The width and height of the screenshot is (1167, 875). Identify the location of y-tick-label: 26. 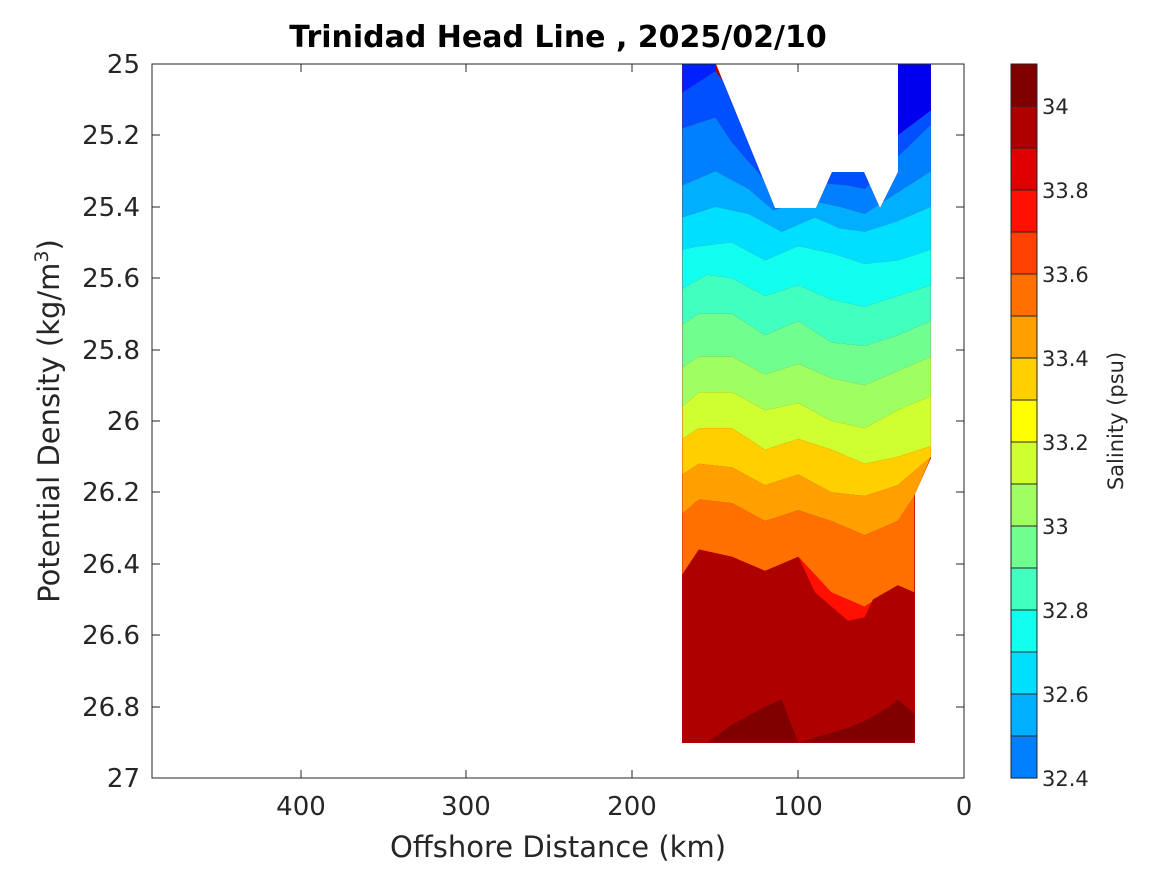
(123, 422).